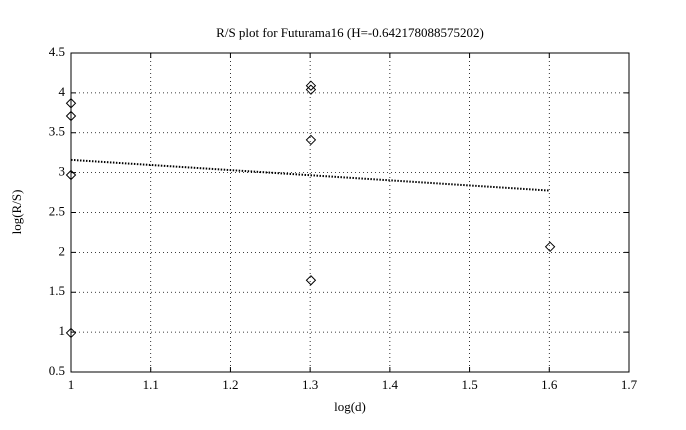 This screenshot has width=686, height=430. I want to click on x-tick-label: 1.1, so click(151, 384).